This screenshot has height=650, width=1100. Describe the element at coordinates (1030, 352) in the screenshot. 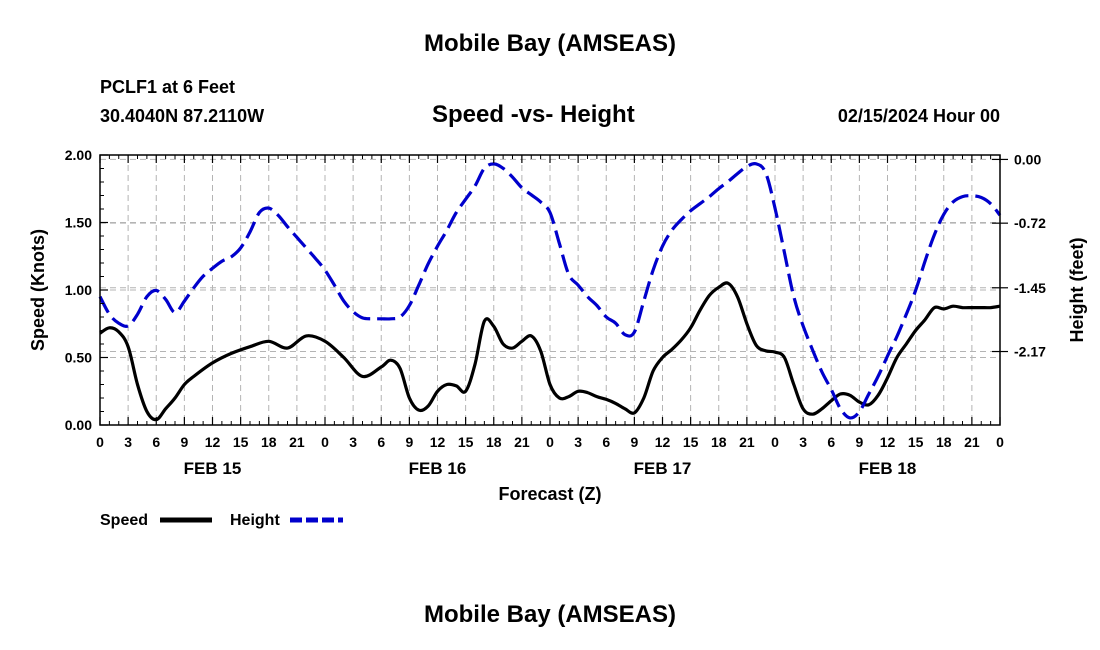

I see `y2-tick-label: -2.17` at that location.